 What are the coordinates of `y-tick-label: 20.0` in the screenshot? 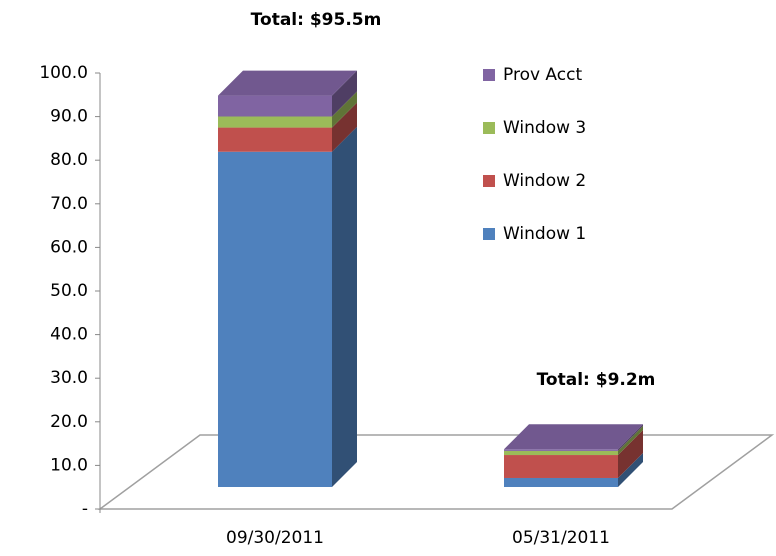 It's located at (69, 422).